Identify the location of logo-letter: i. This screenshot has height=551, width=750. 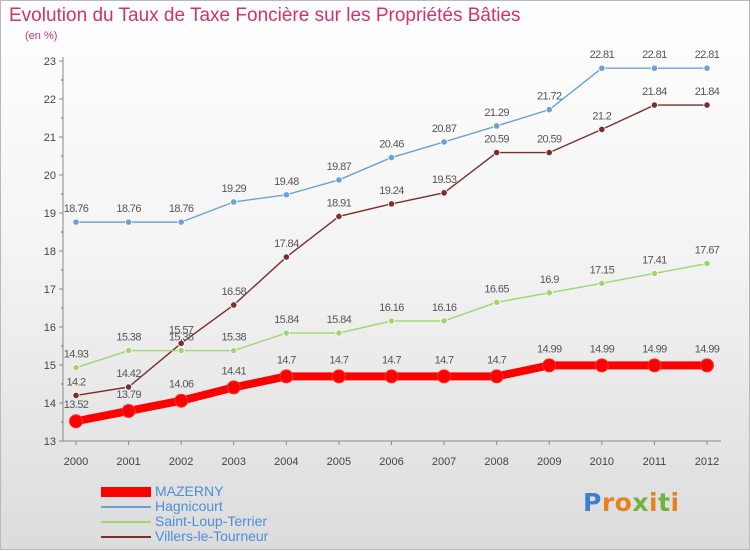
(654, 502).